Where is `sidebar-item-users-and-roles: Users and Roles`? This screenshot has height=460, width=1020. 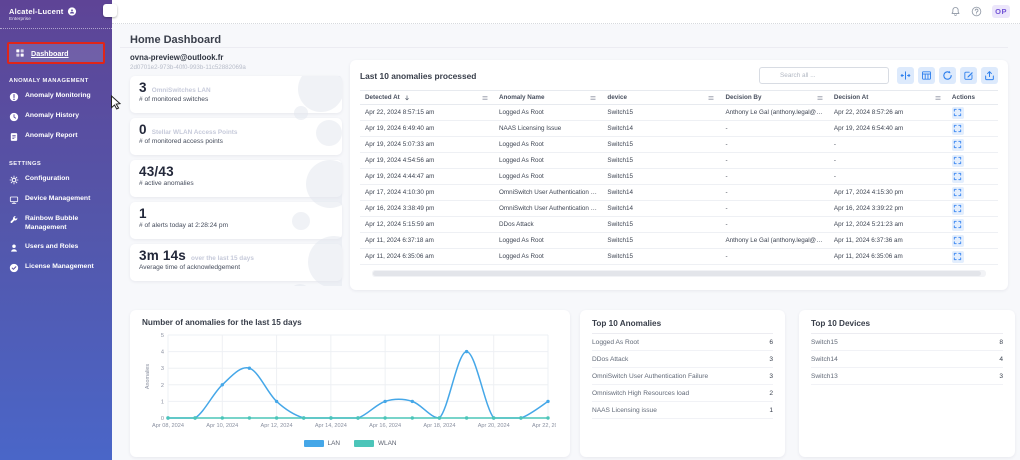
sidebar-item-users-and-roles: Users and Roles is located at coordinates (56, 248).